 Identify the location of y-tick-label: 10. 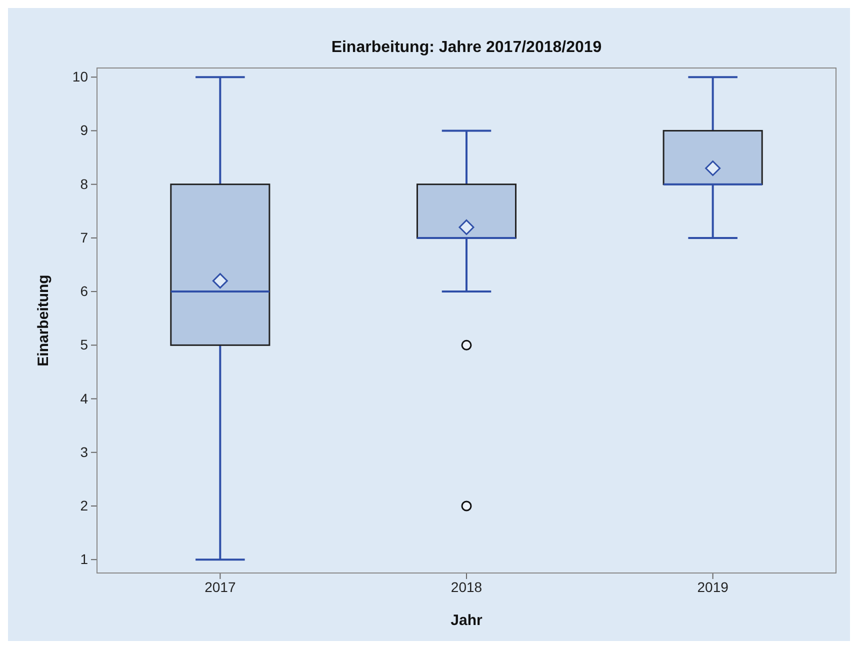
(80, 76).